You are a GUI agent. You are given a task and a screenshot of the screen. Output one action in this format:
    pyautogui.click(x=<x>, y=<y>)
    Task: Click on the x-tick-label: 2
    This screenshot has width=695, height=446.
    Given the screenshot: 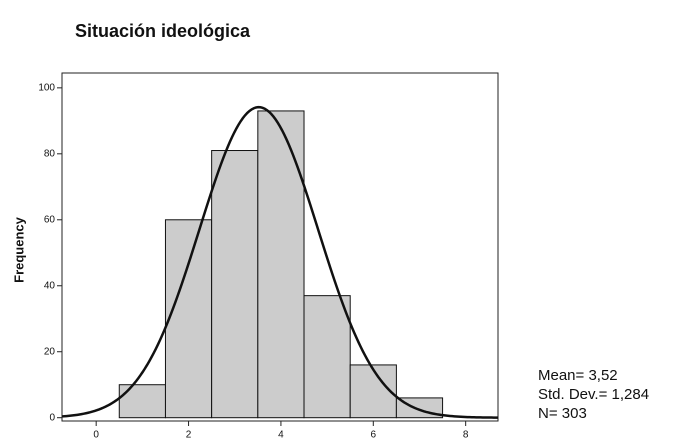 What is the action you would take?
    pyautogui.click(x=189, y=435)
    